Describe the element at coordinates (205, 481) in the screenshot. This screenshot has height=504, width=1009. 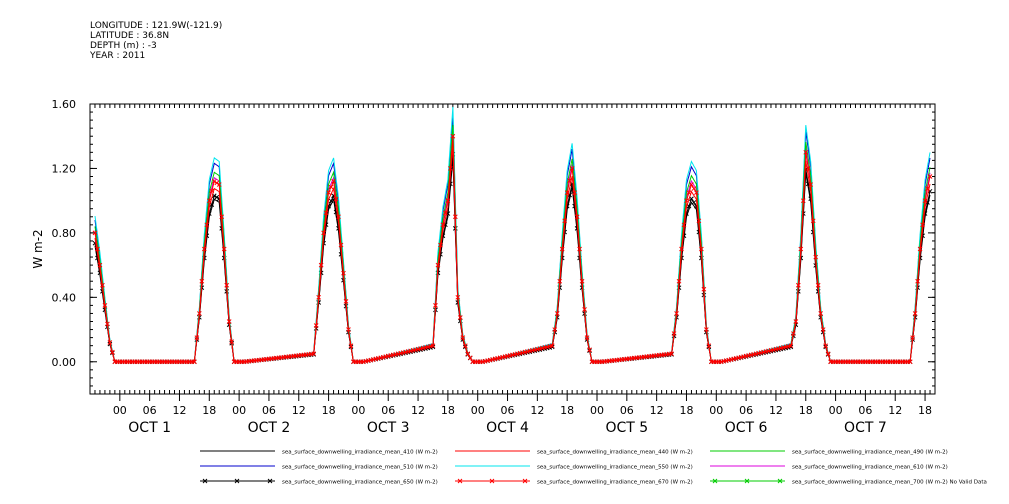
I see `legend-marker` at that location.